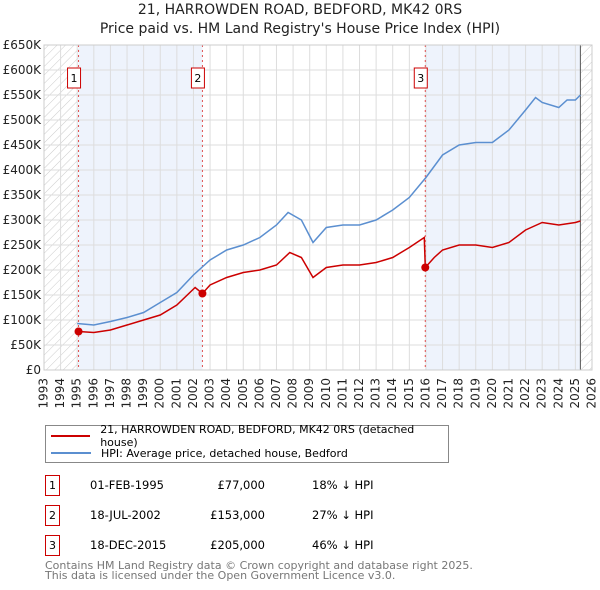  I want to click on y-tick-label: £300K, so click(23, 220).